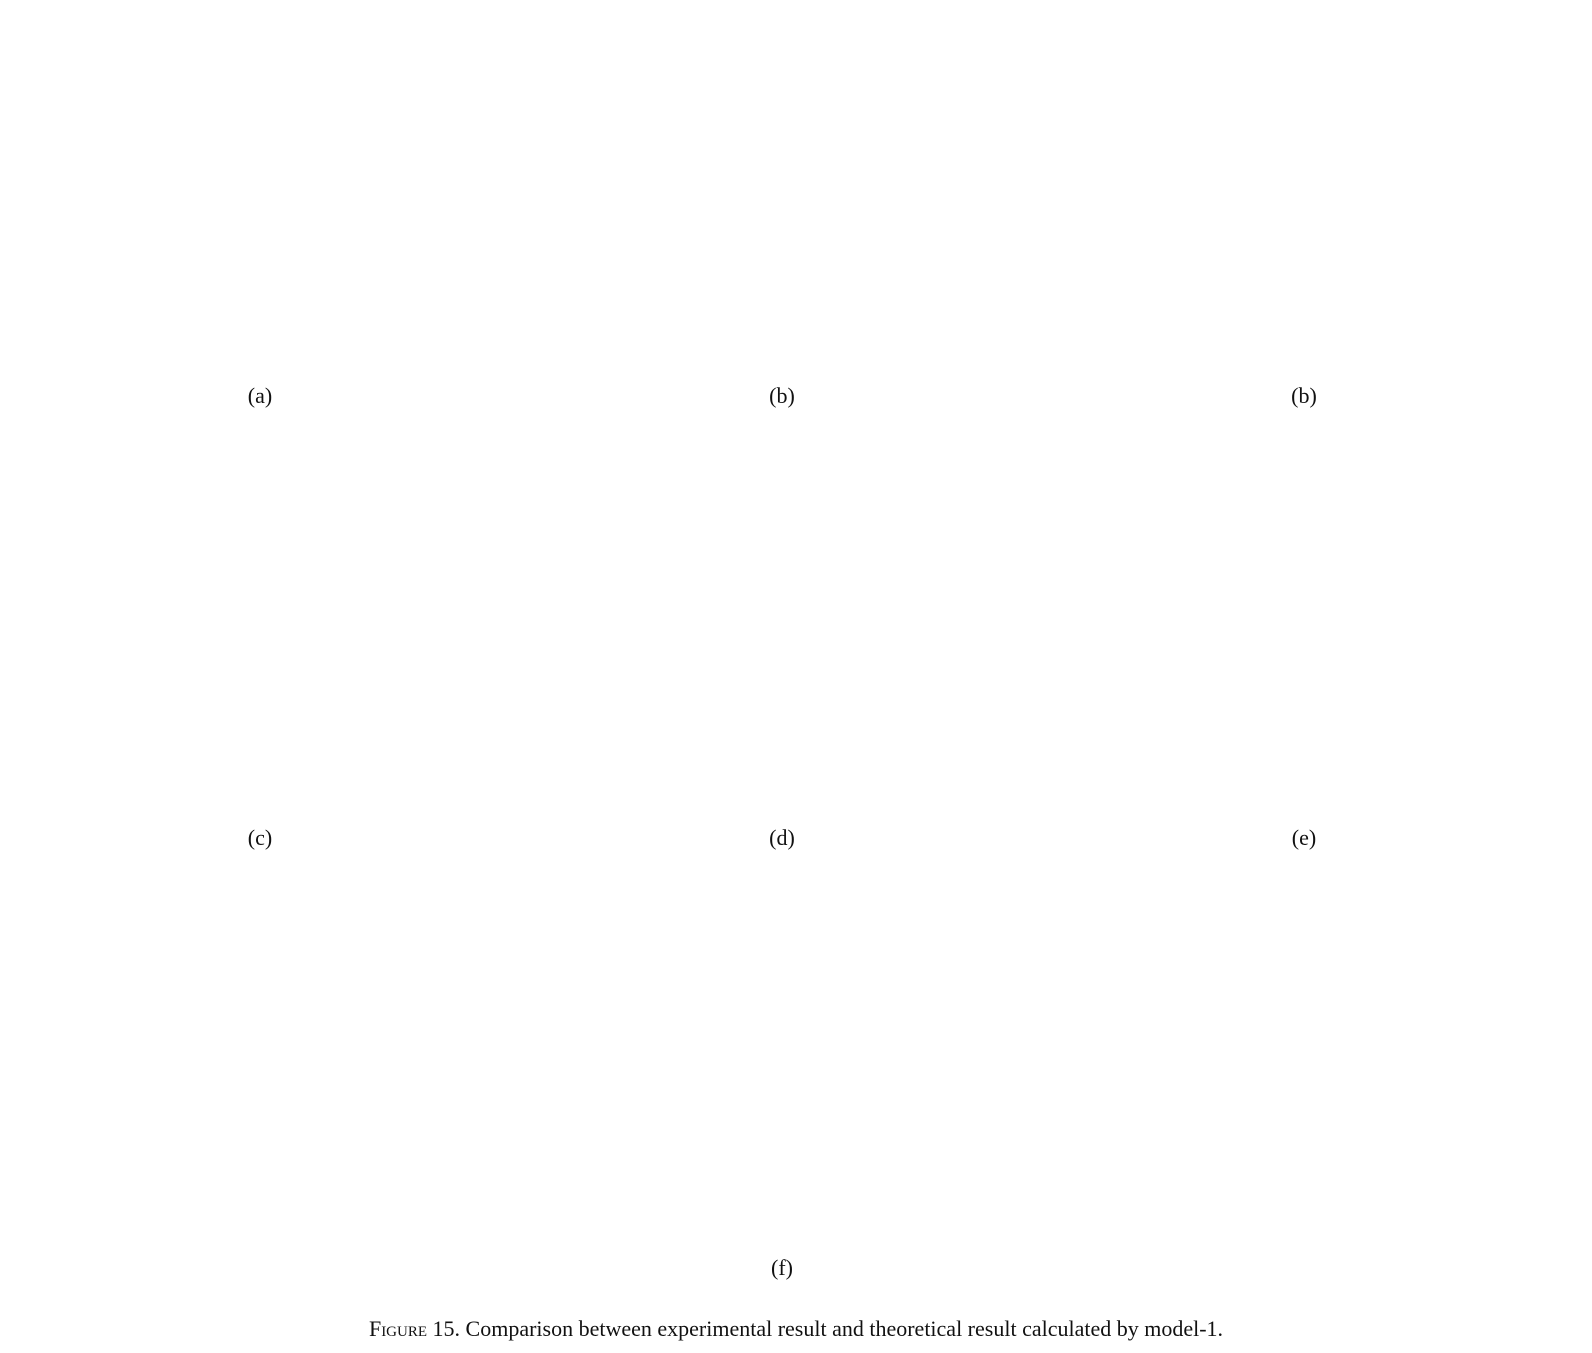 This screenshot has width=1592, height=1353. What do you see at coordinates (260, 637) in the screenshot?
I see `chart-svg-c` at bounding box center [260, 637].